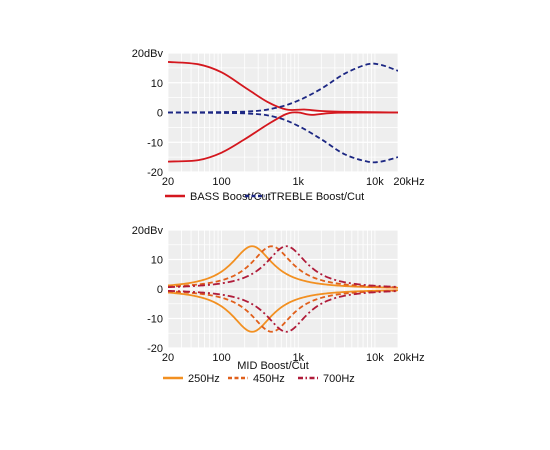  What do you see at coordinates (269, 379) in the screenshot?
I see `legend-label: 450Hz` at bounding box center [269, 379].